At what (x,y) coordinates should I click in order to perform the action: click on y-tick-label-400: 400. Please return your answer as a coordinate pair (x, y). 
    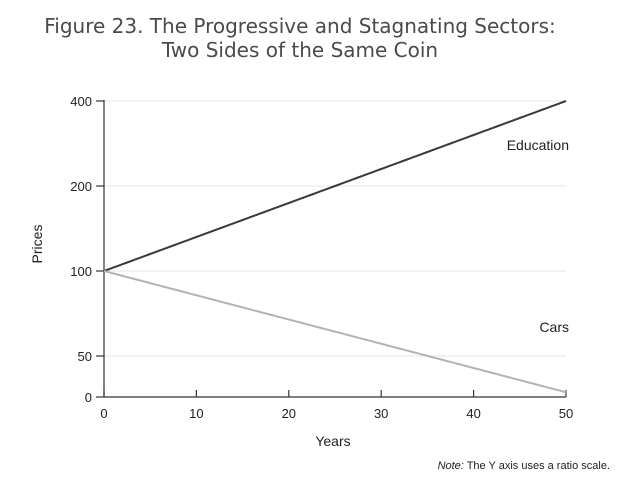
    Looking at the image, I should click on (81, 101).